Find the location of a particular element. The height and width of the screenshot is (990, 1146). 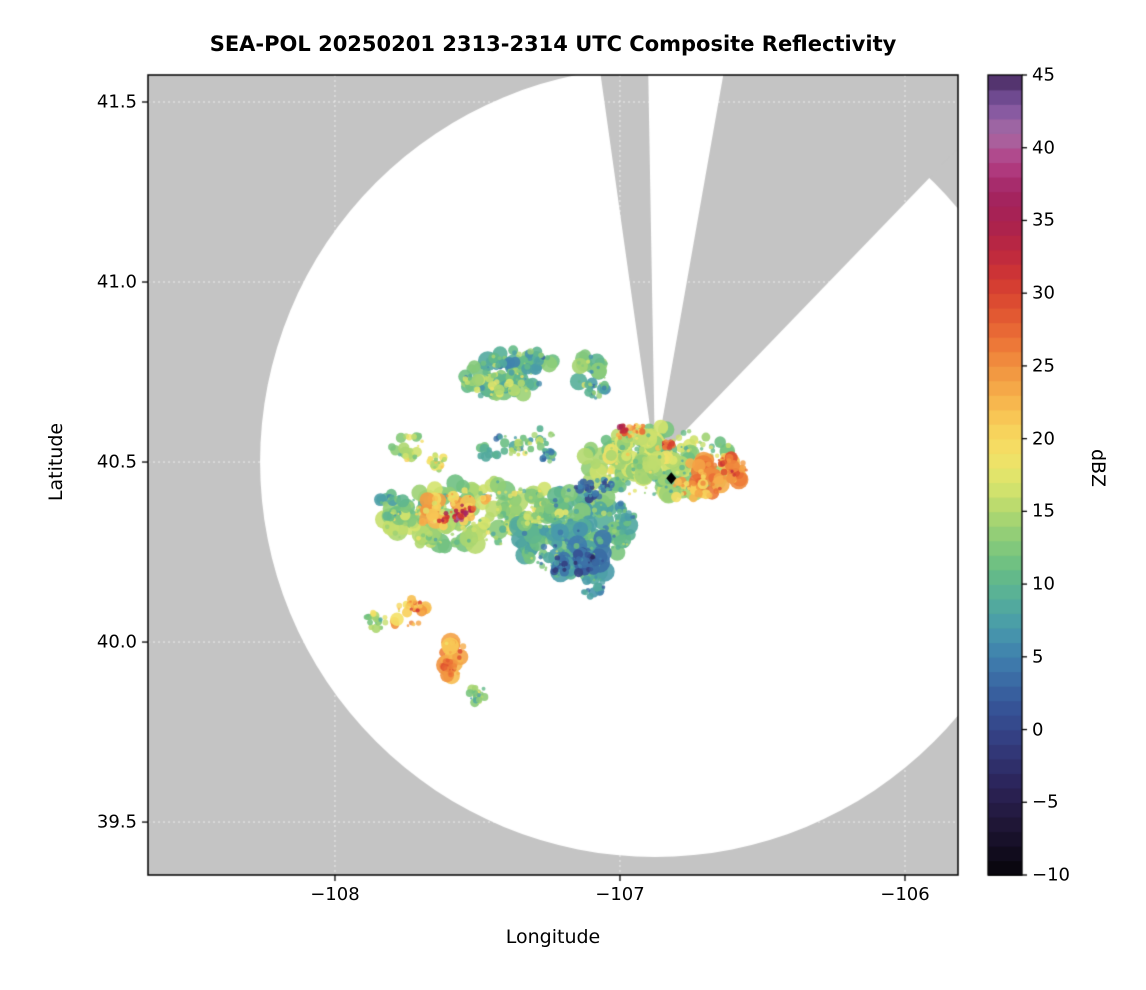

colorbar-tick-label: −5 is located at coordinates (1045, 802).